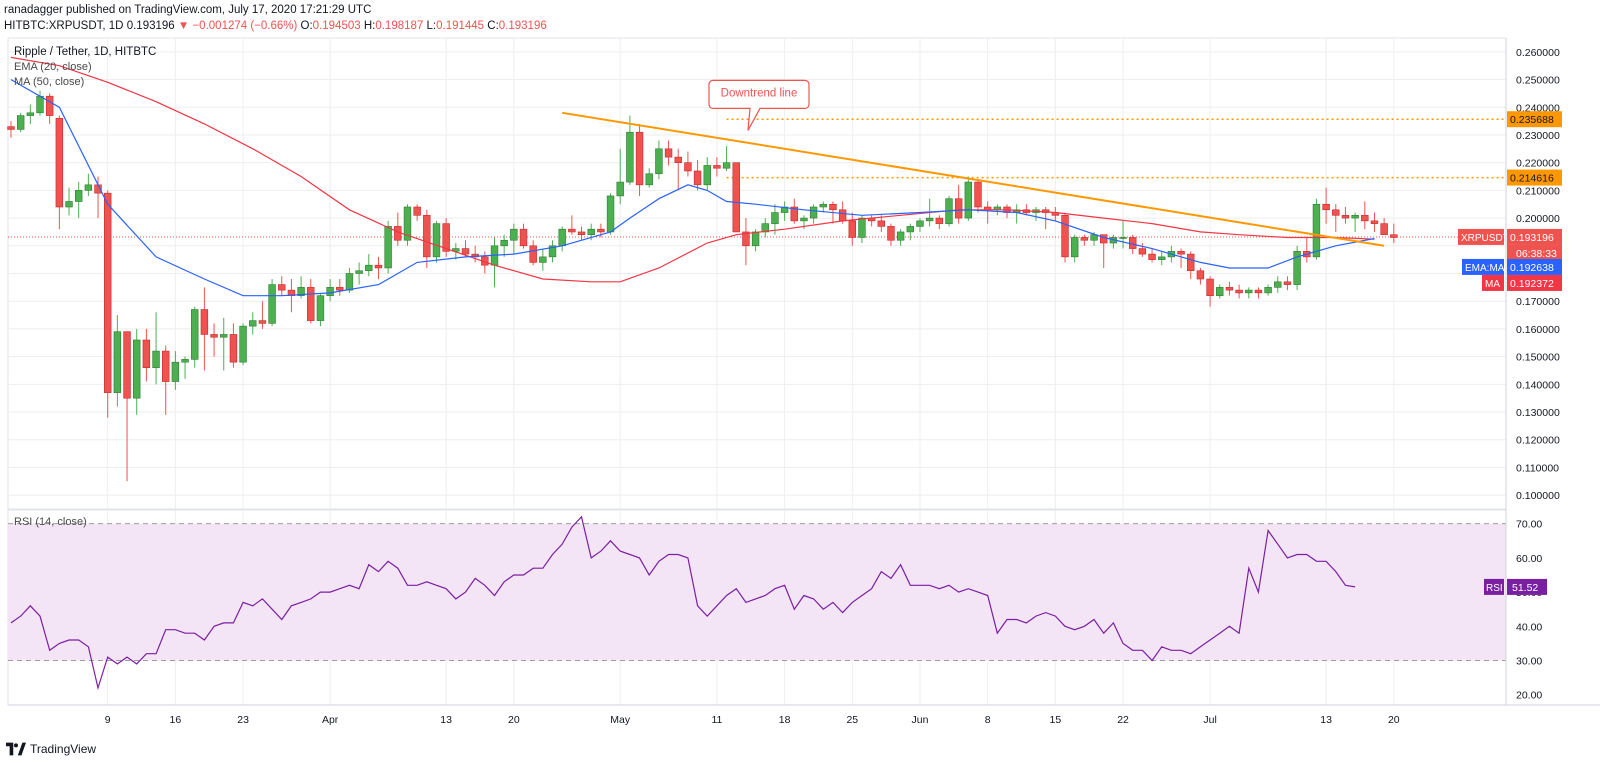 The image size is (1600, 763). What do you see at coordinates (1529, 525) in the screenshot?
I see `rsi-tick-label: 70.00` at bounding box center [1529, 525].